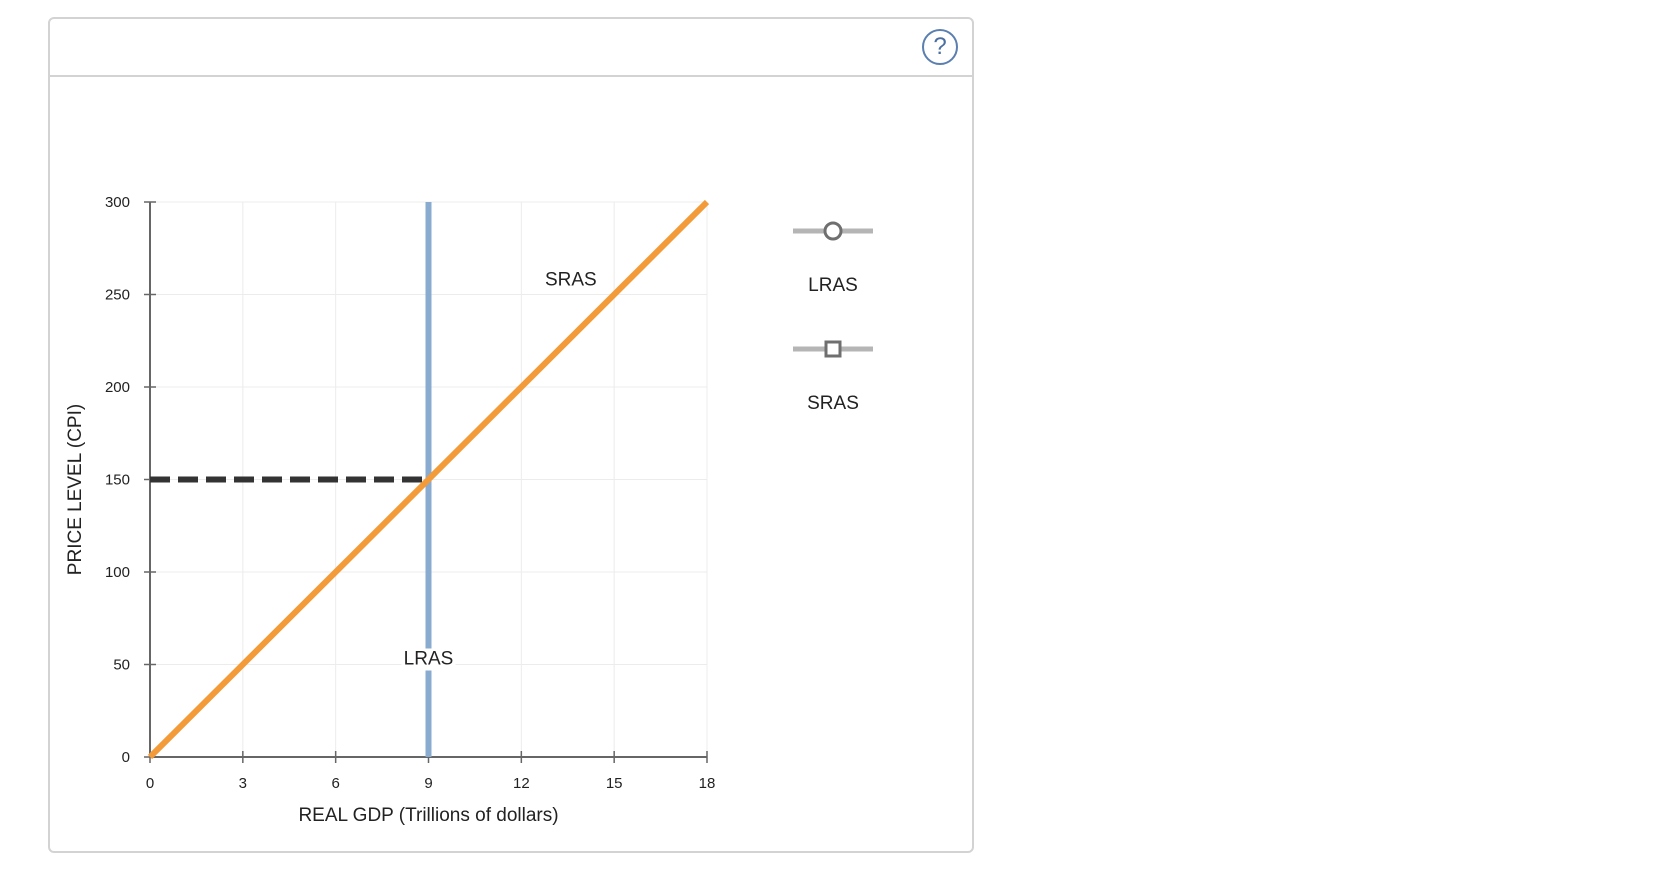 This screenshot has width=1660, height=884. I want to click on x-tick-label: 18, so click(707, 783).